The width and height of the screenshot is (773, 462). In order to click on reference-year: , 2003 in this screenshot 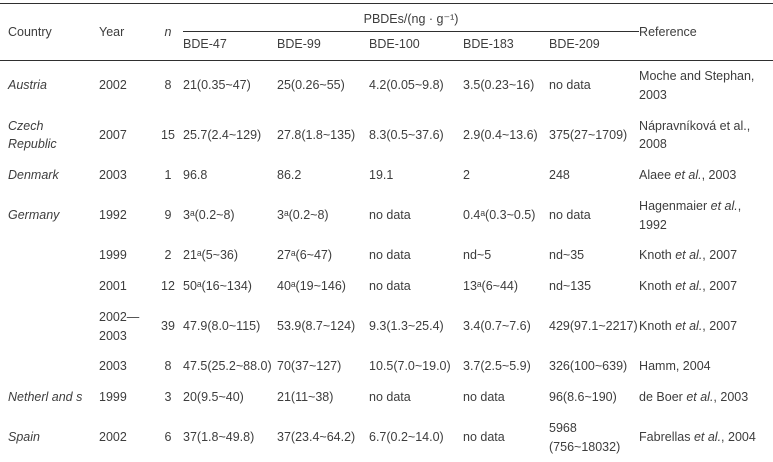, I will do `click(730, 397)`.